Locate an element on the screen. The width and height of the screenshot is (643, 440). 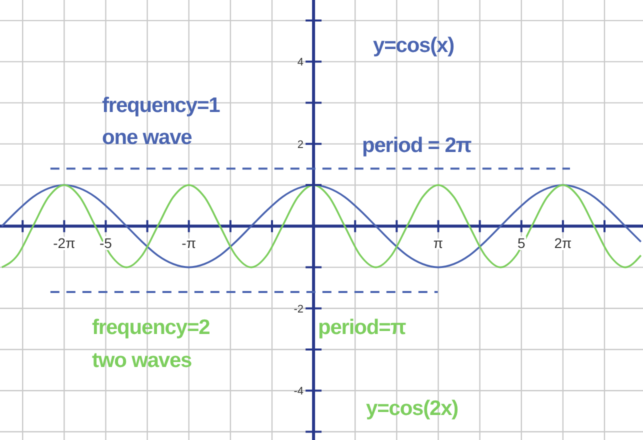
annotation: period=π is located at coordinates (362, 327).